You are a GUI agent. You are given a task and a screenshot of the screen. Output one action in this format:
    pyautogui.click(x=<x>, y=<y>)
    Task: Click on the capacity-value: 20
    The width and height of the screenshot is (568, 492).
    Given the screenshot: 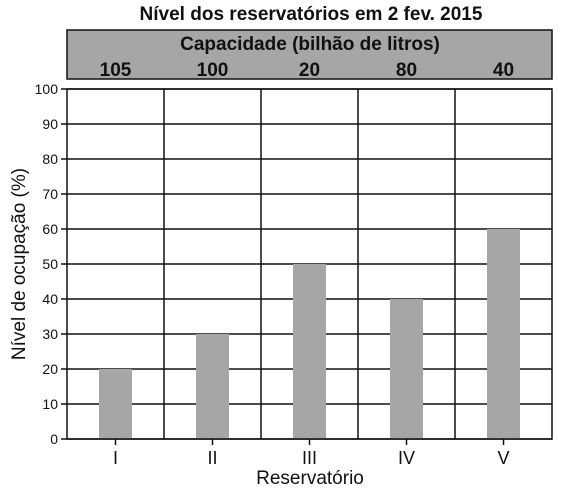 What is the action you would take?
    pyautogui.click(x=309, y=70)
    